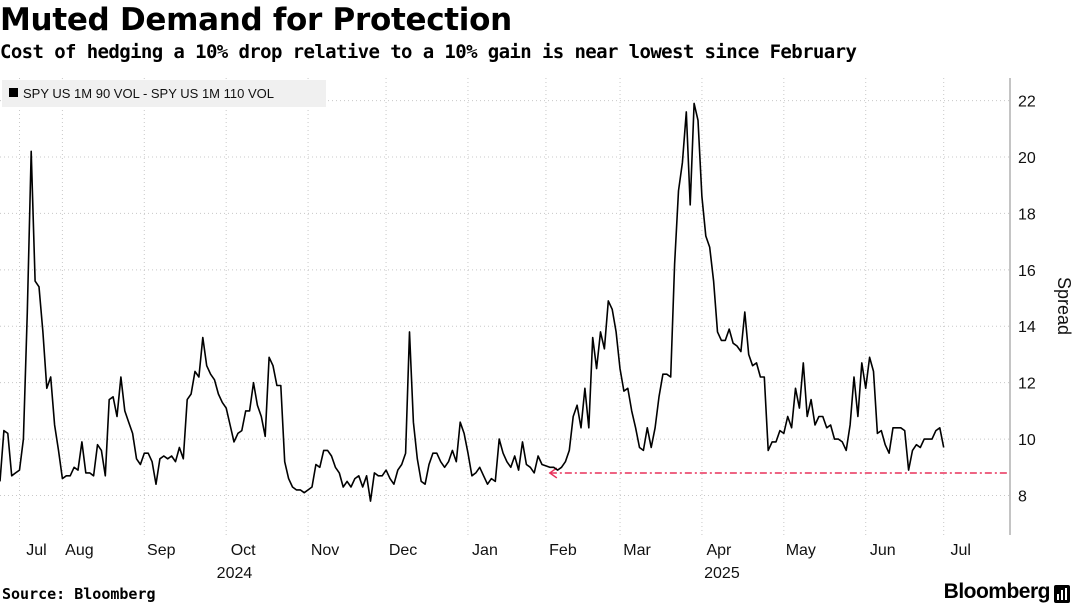 This screenshot has width=1080, height=608. I want to click on x-tick-label: Nov, so click(325, 550).